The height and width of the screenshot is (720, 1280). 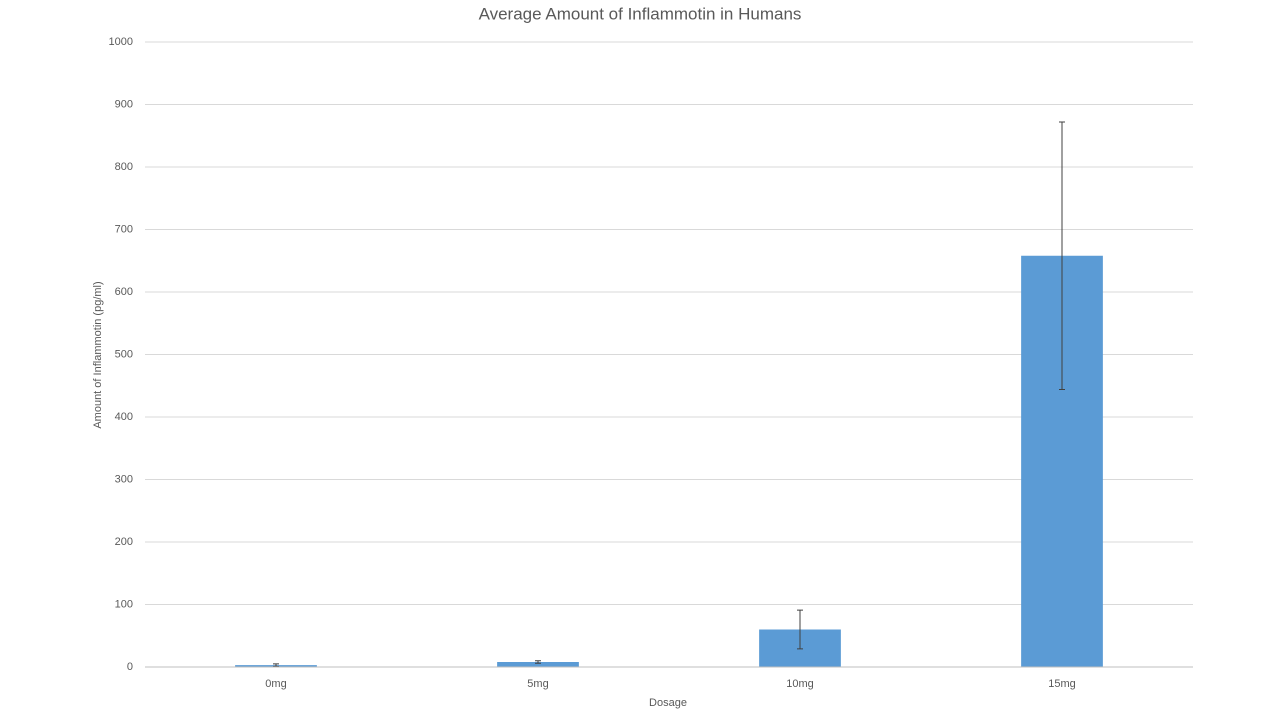 What do you see at coordinates (124, 167) in the screenshot?
I see `y-tick-label: 800` at bounding box center [124, 167].